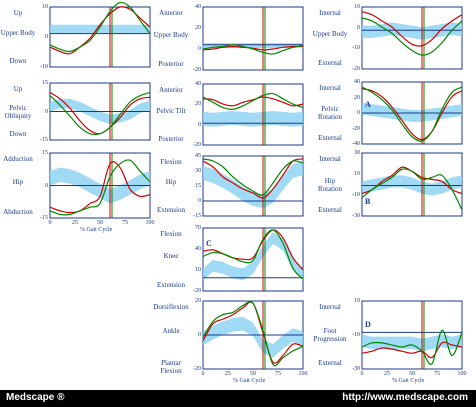  Describe the element at coordinates (171, 110) in the screenshot. I see `axis-label-mid: Pelvic Tilt` at that location.